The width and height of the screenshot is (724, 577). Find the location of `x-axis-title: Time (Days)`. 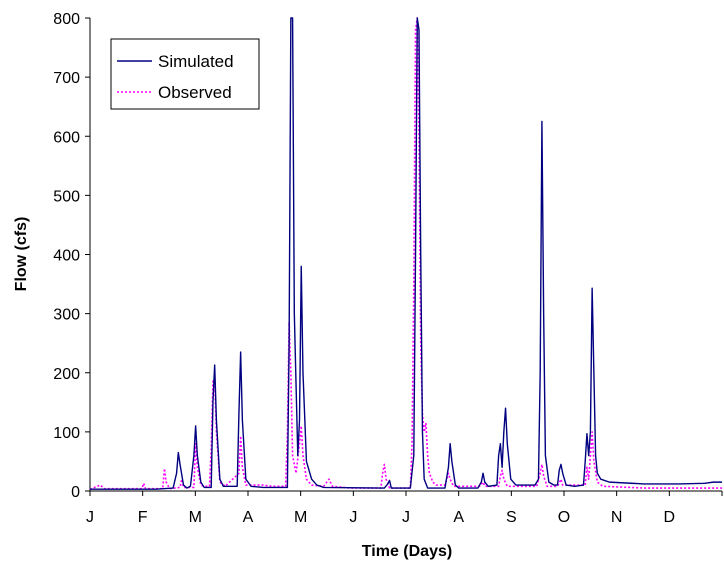

x-axis-title: Time (Days) is located at coordinates (407, 551).